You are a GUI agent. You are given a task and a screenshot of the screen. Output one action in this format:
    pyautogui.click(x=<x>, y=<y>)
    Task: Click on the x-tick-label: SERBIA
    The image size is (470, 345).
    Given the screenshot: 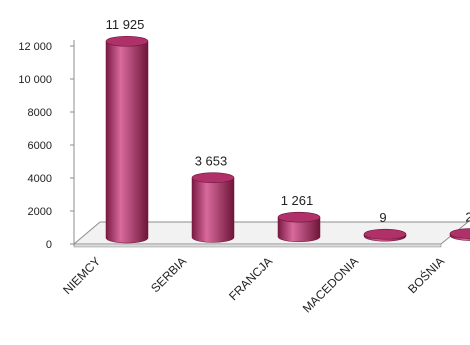 What is the action you would take?
    pyautogui.click(x=168, y=274)
    